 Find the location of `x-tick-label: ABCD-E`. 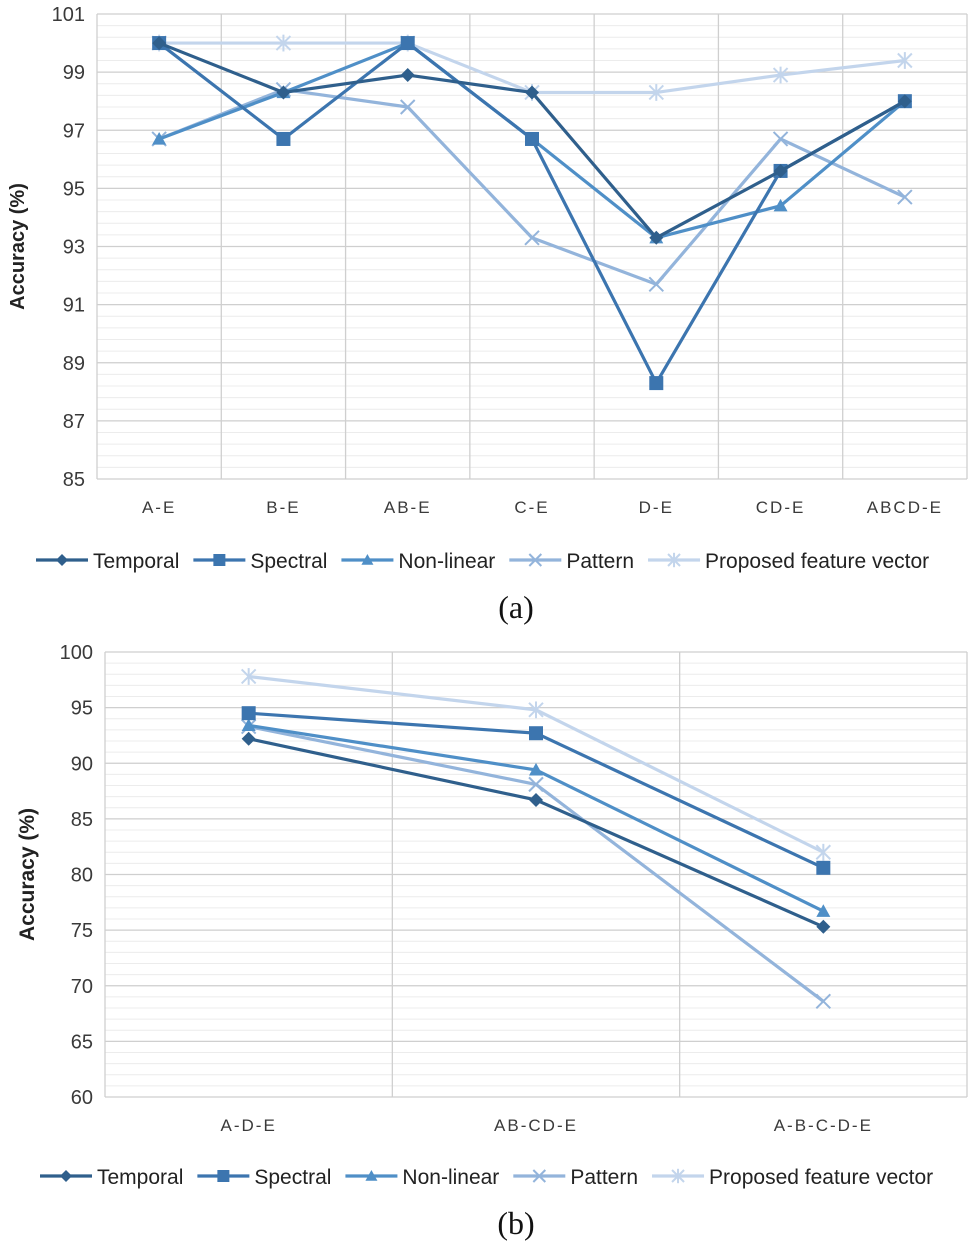

x-tick-label: ABCD-E is located at coordinates (905, 507).